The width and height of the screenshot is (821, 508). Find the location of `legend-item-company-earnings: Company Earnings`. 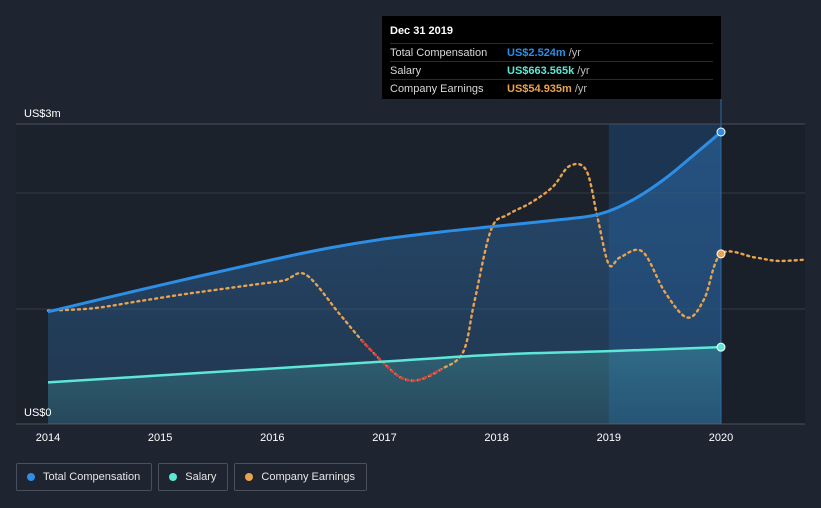

legend-item-company-earnings: Company Earnings is located at coordinates (300, 477).